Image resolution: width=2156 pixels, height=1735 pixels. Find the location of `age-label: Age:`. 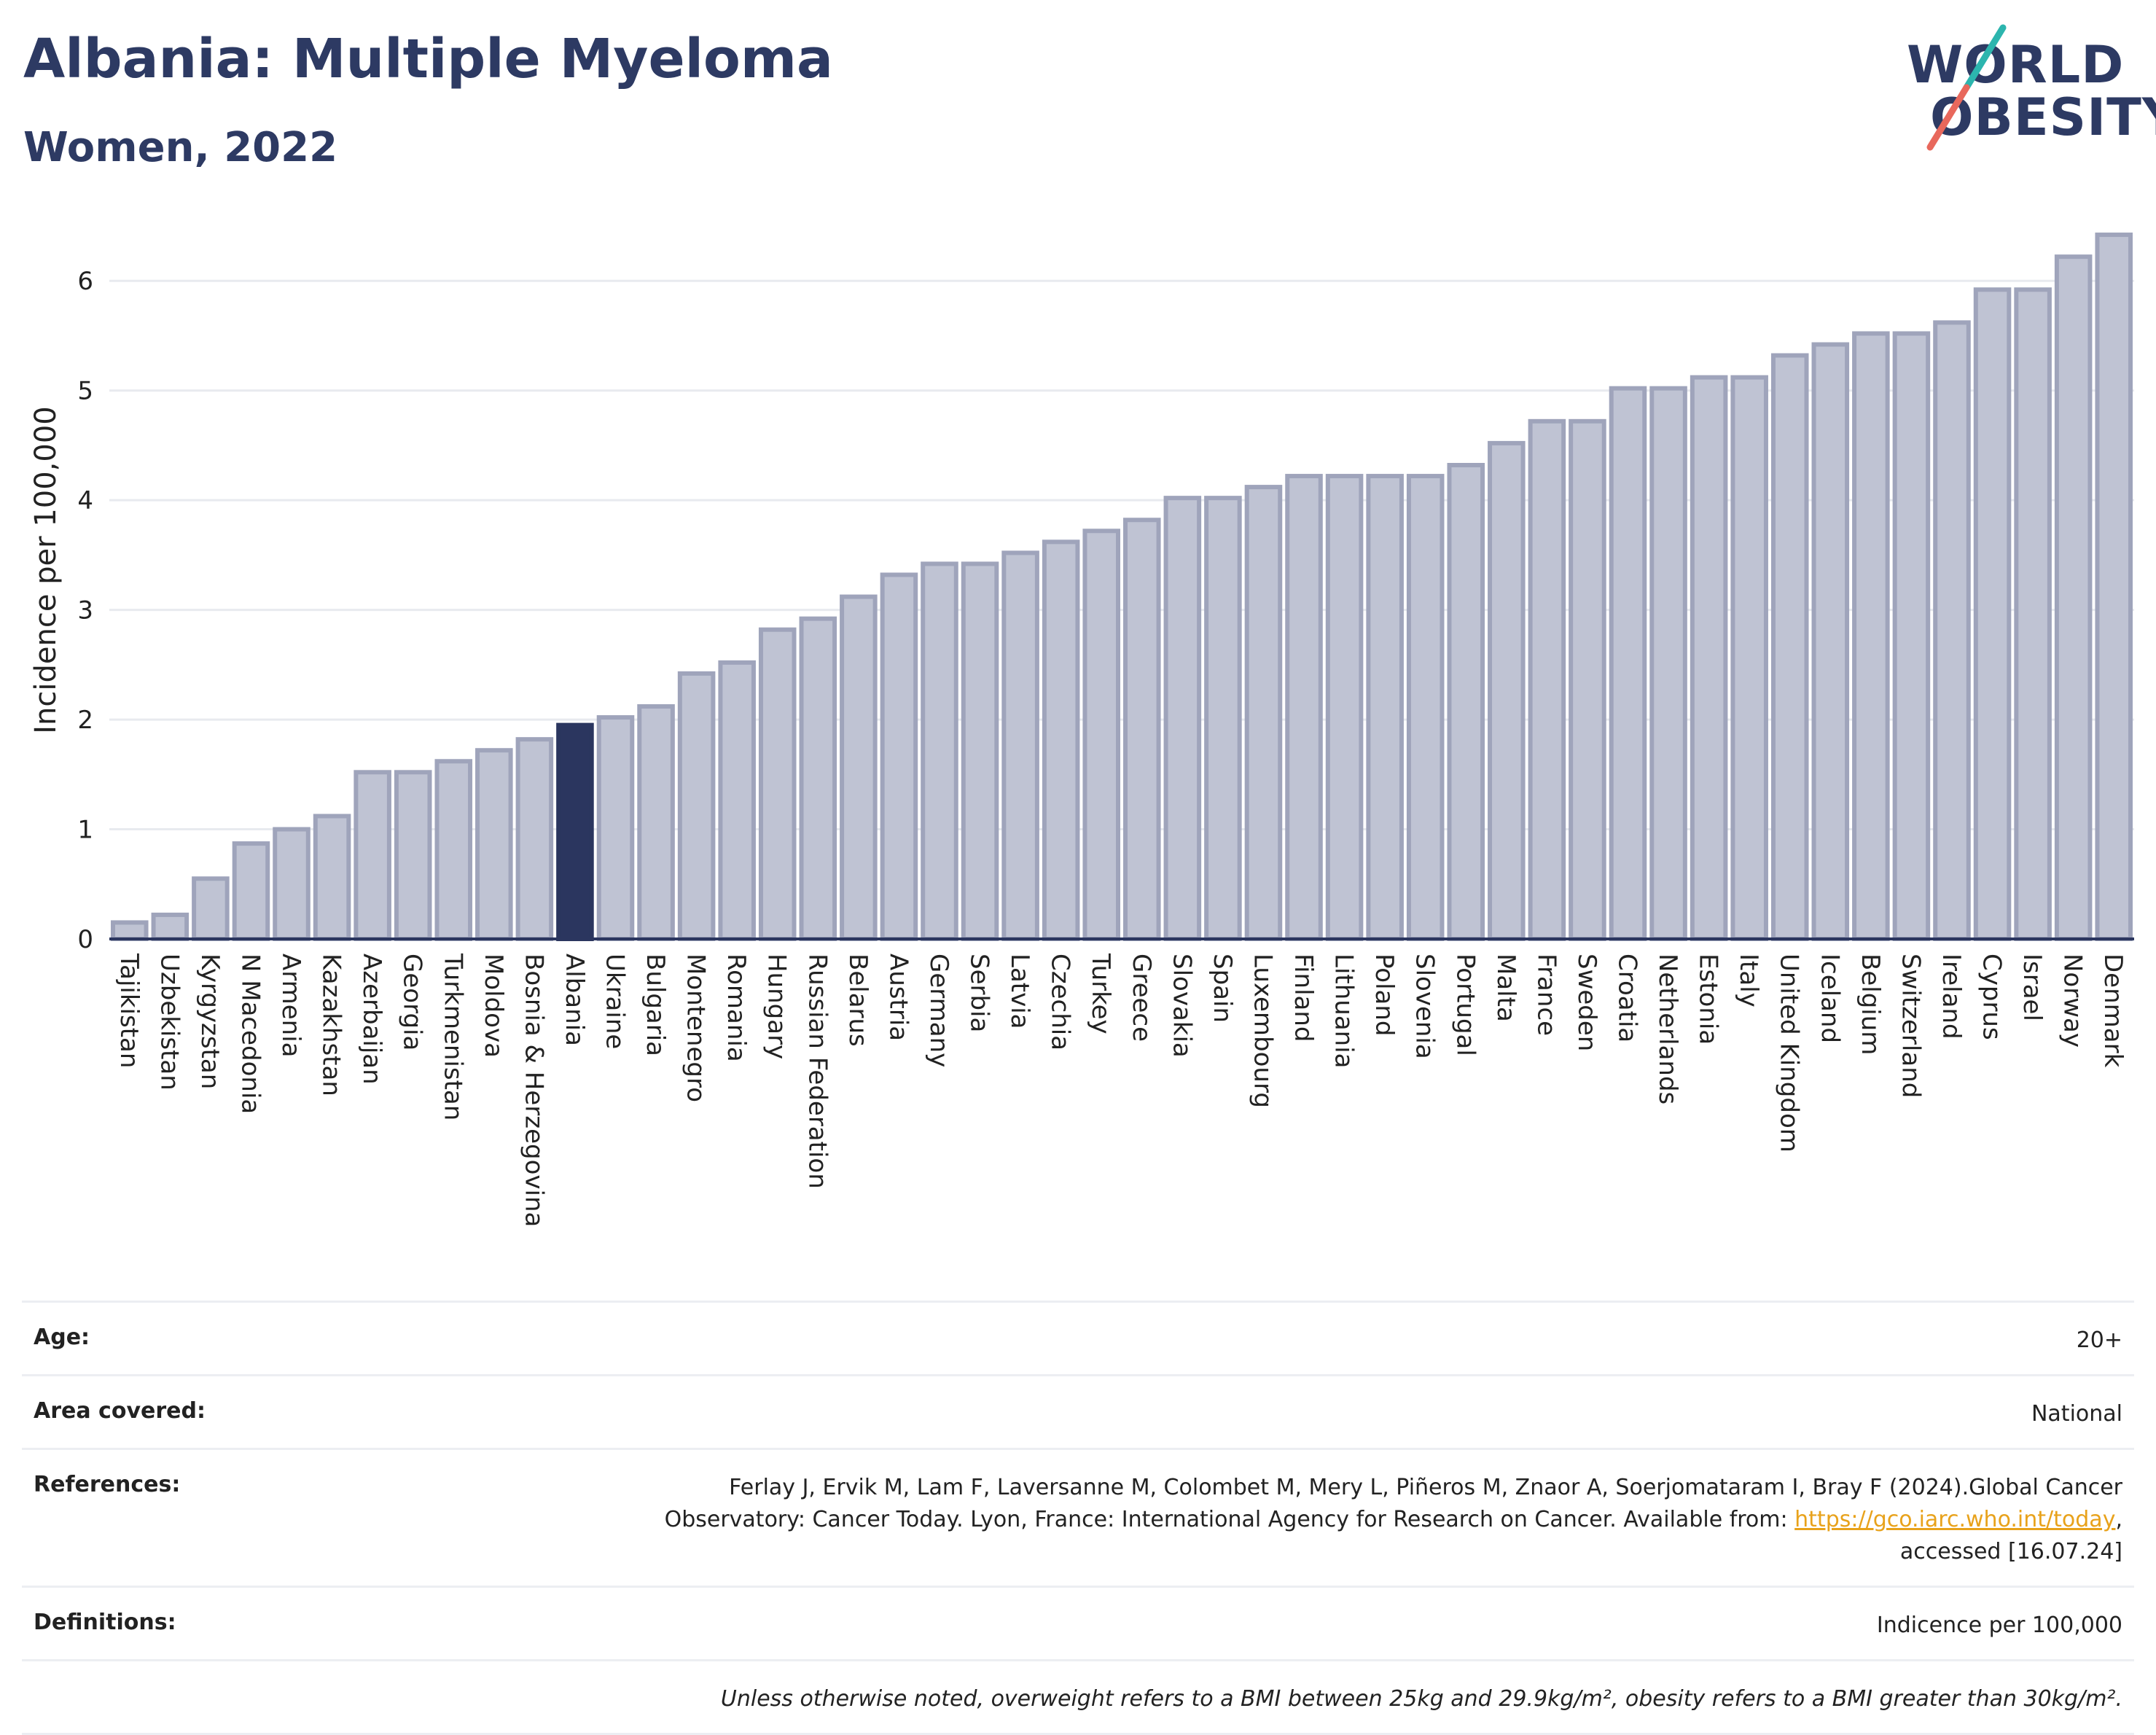

age-label: Age: is located at coordinates (62, 1337).